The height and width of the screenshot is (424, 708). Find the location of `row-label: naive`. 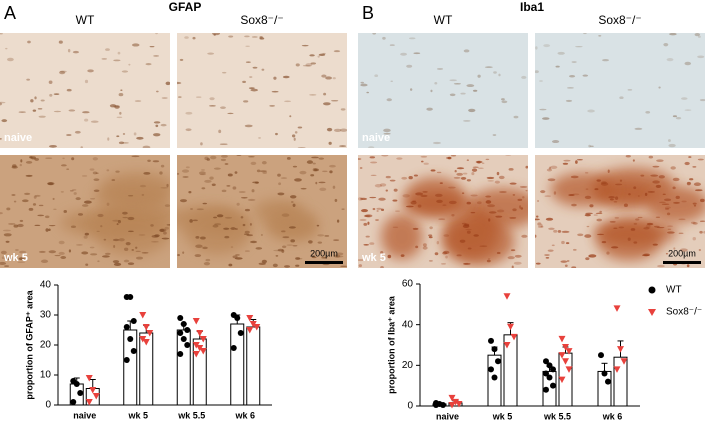

row-label: naive is located at coordinates (18, 138).